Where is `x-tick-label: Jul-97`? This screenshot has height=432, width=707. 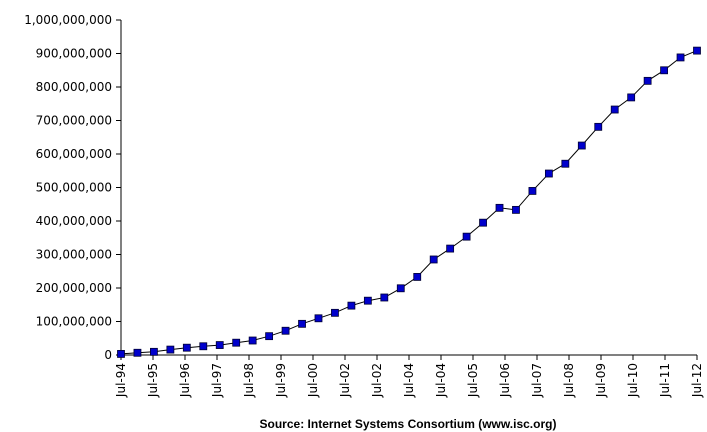
x-tick-label: Jul-97 is located at coordinates (217, 380).